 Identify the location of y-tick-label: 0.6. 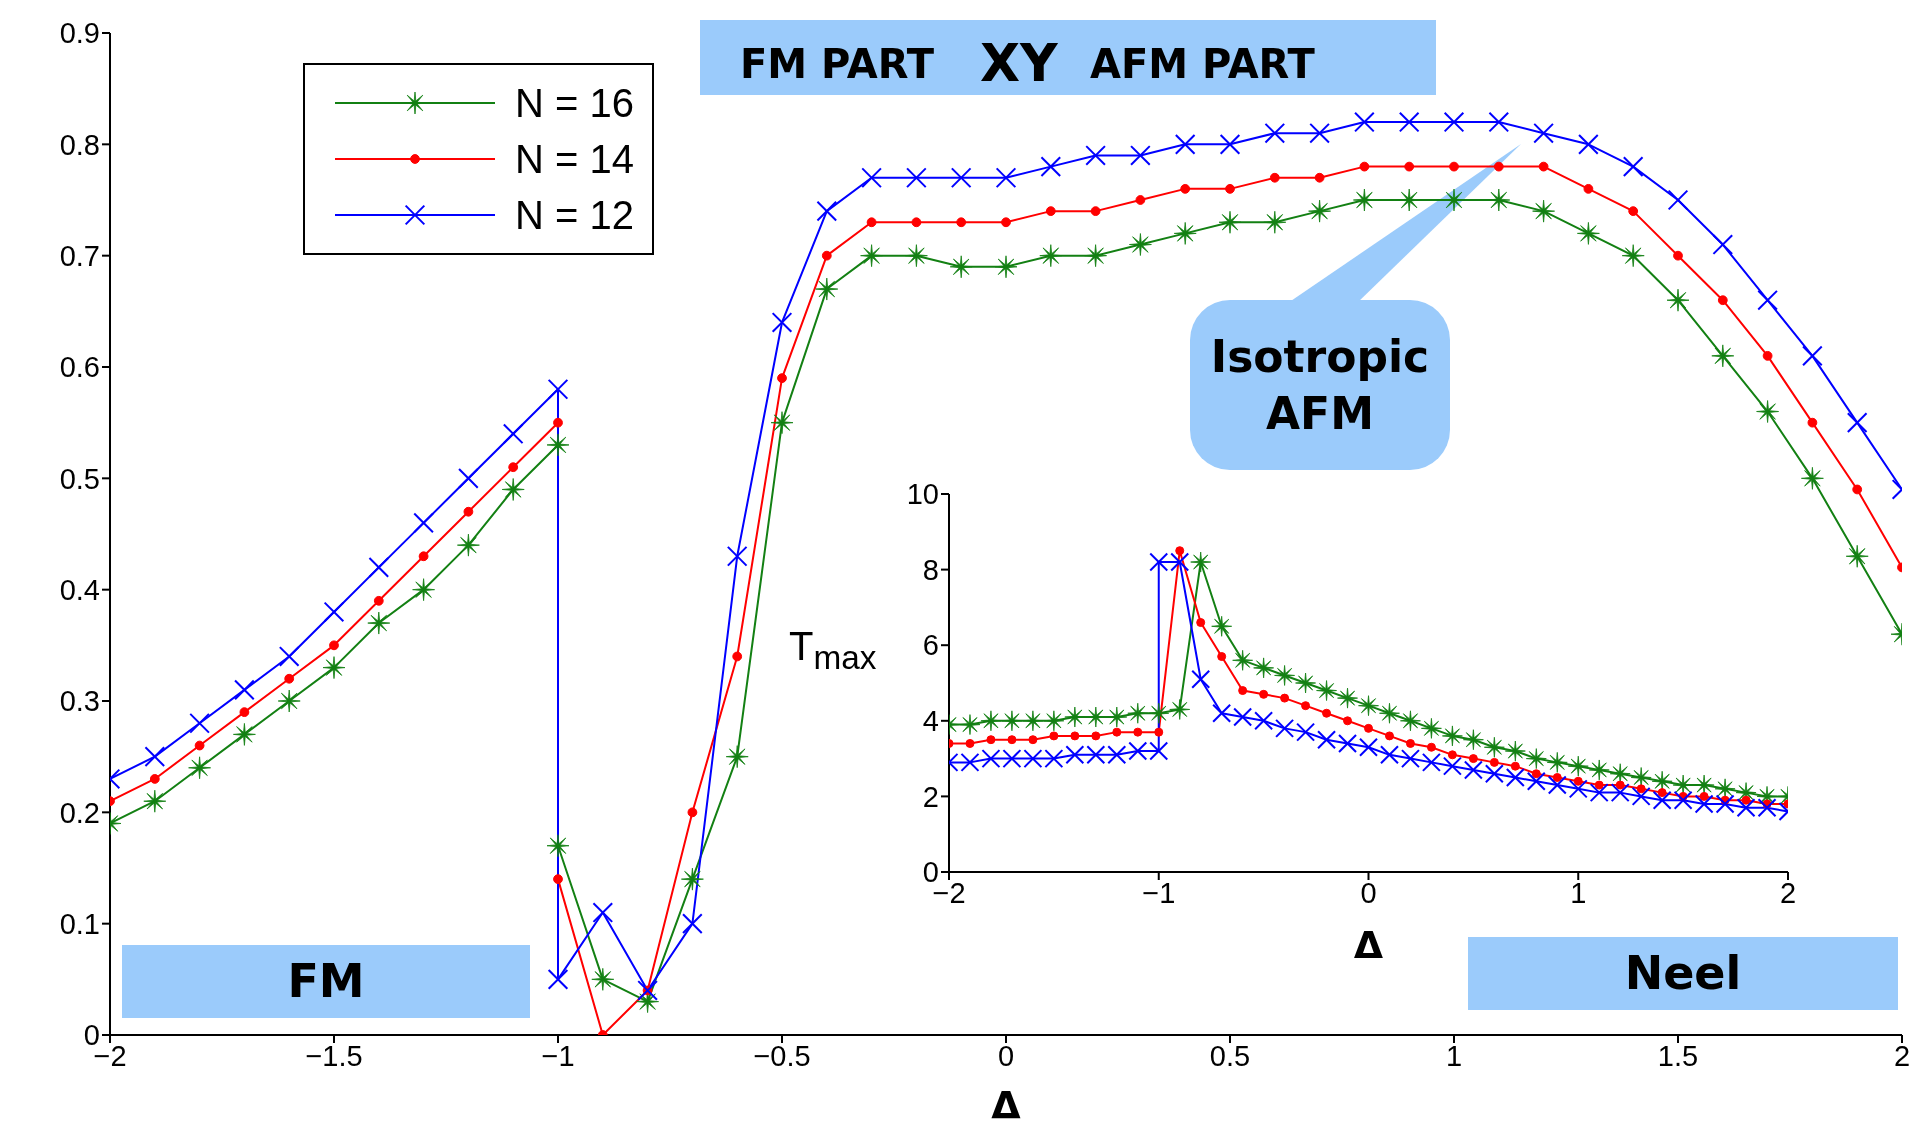
(79, 367).